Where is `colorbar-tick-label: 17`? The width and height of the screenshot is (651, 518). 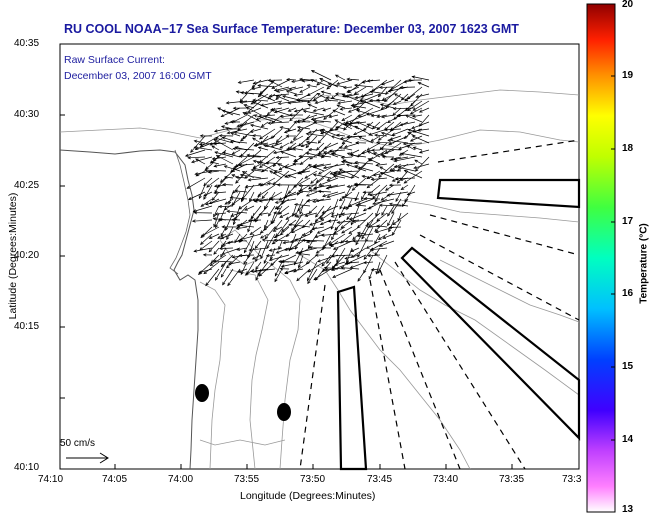 colorbar-tick-label: 17 is located at coordinates (628, 221).